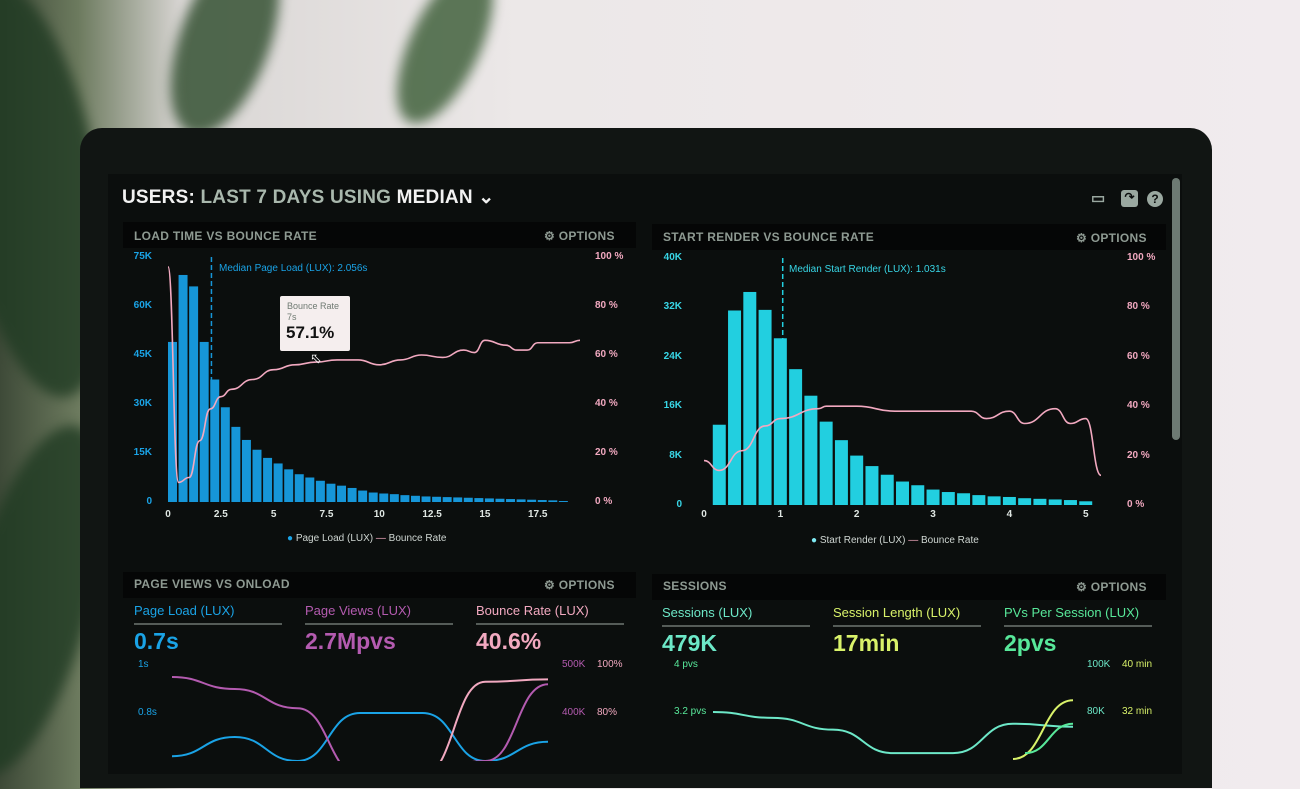  Describe the element at coordinates (606, 305) in the screenshot. I see `y2-tick-label: 80 %` at that location.